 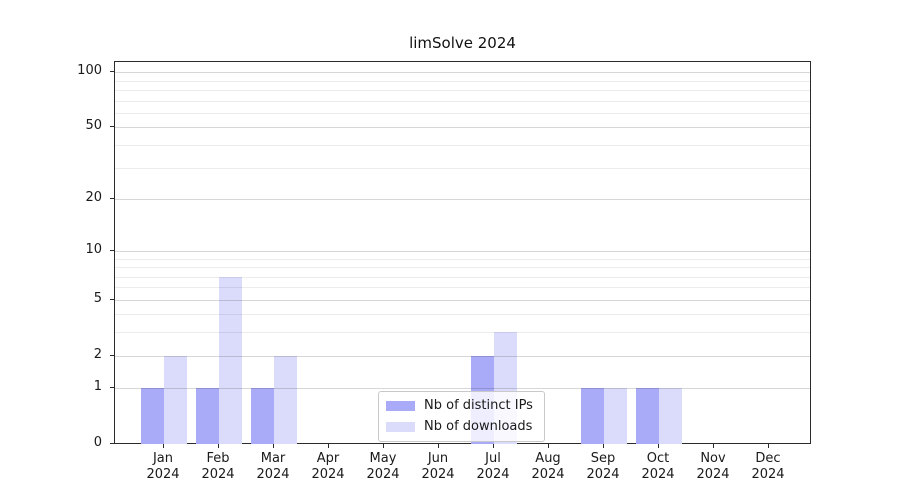 I want to click on month-label: Dec, so click(x=768, y=458).